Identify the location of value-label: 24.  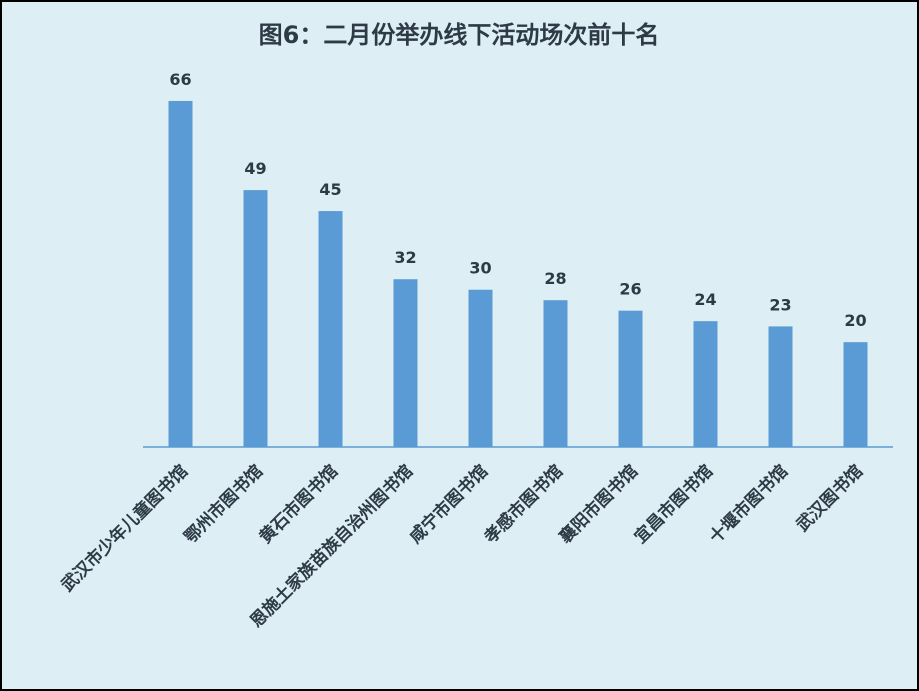
(705, 299).